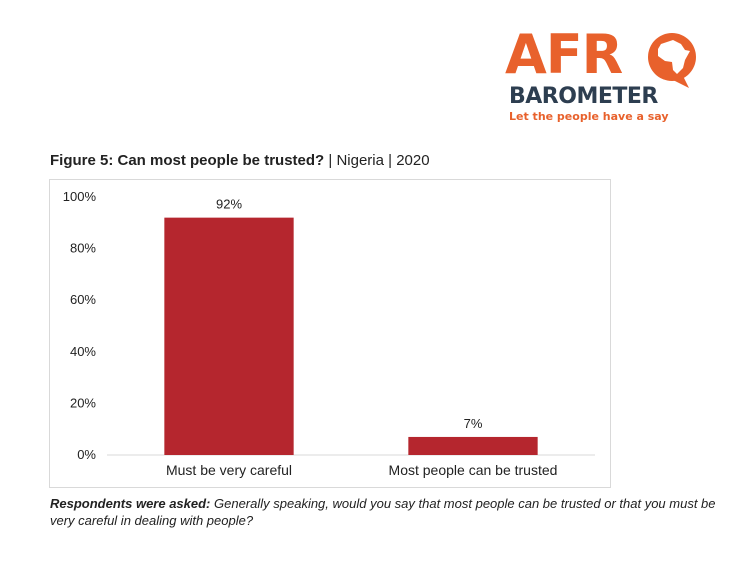 This screenshot has height=562, width=755. I want to click on figure-title-main: Figure 5: Can most people be trusted?, so click(187, 160).